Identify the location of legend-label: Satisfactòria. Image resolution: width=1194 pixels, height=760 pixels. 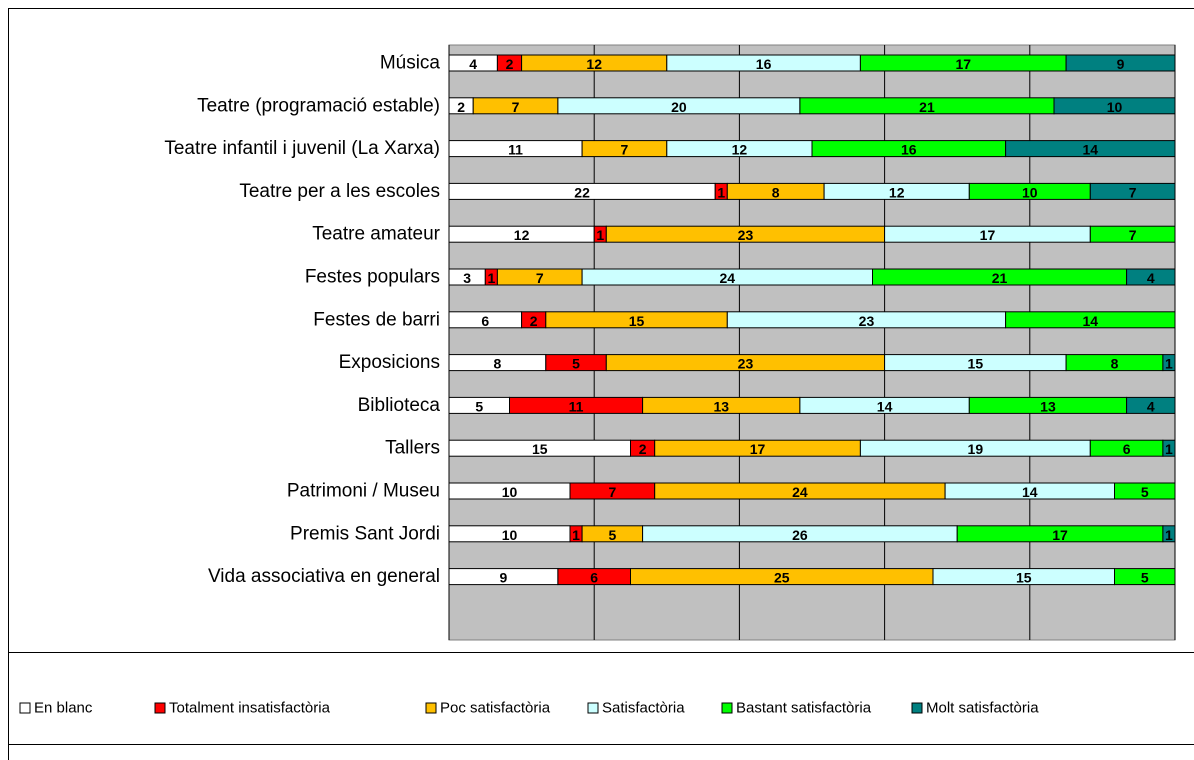
(643, 708).